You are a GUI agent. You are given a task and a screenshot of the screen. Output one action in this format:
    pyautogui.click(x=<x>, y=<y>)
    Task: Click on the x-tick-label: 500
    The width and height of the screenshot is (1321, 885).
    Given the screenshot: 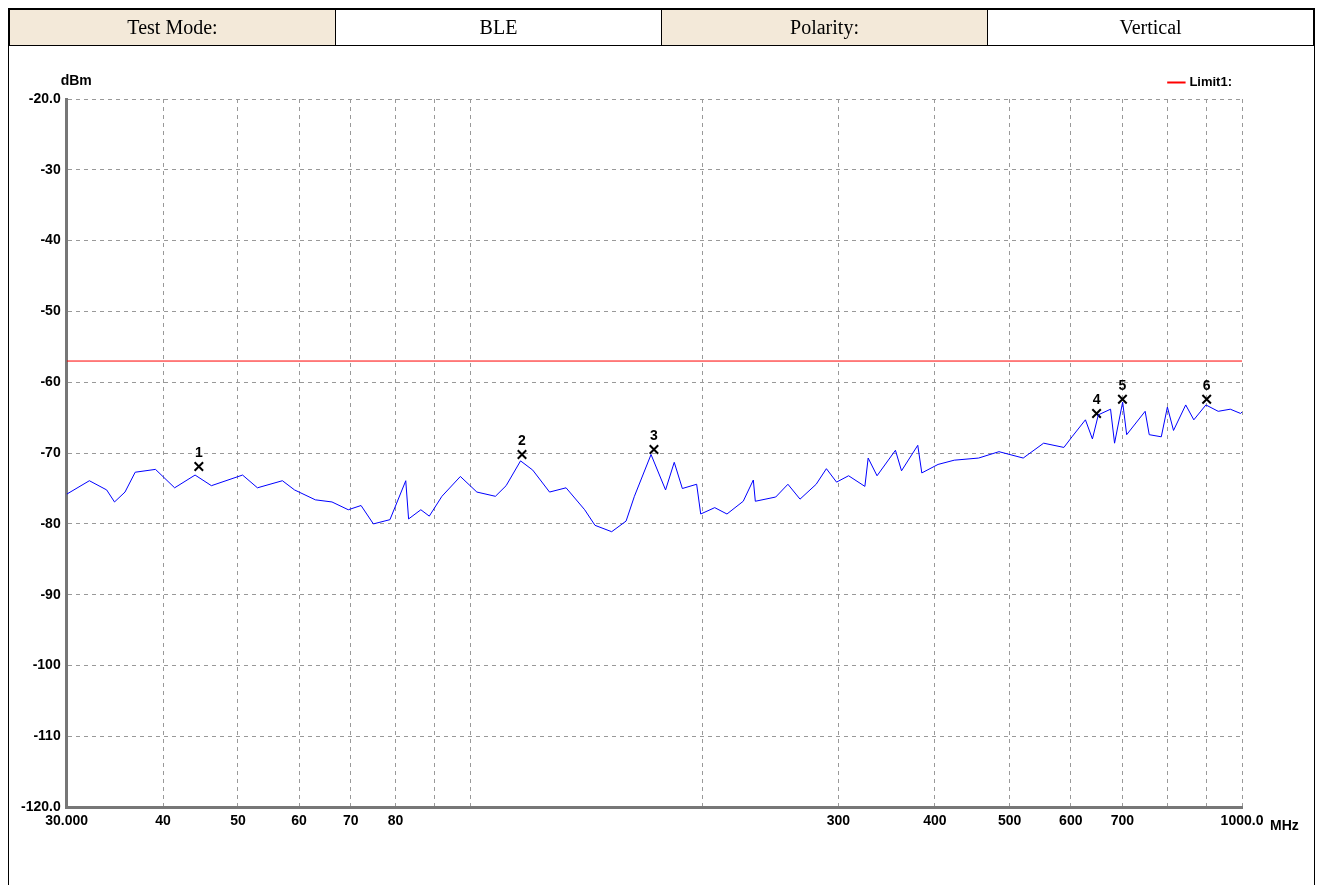 What is the action you would take?
    pyautogui.click(x=1010, y=820)
    